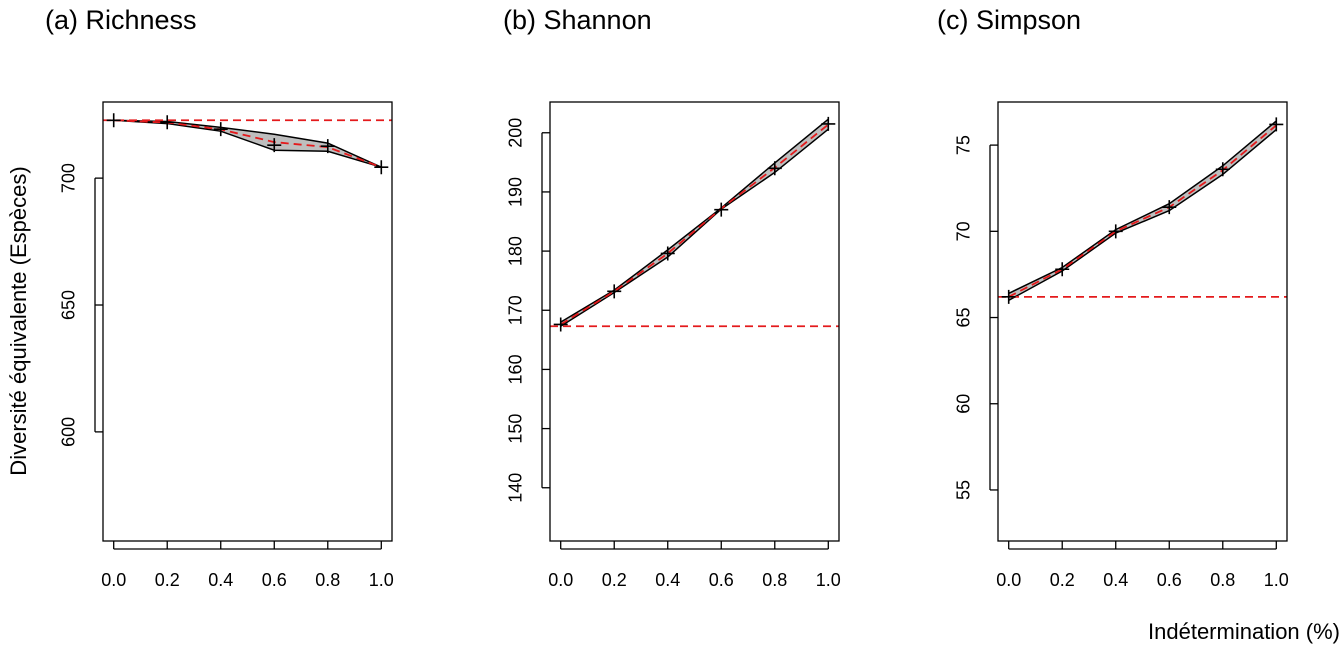 The height and width of the screenshot is (672, 1344). What do you see at coordinates (121, 20) in the screenshot?
I see `chart-title: (a) Richness` at bounding box center [121, 20].